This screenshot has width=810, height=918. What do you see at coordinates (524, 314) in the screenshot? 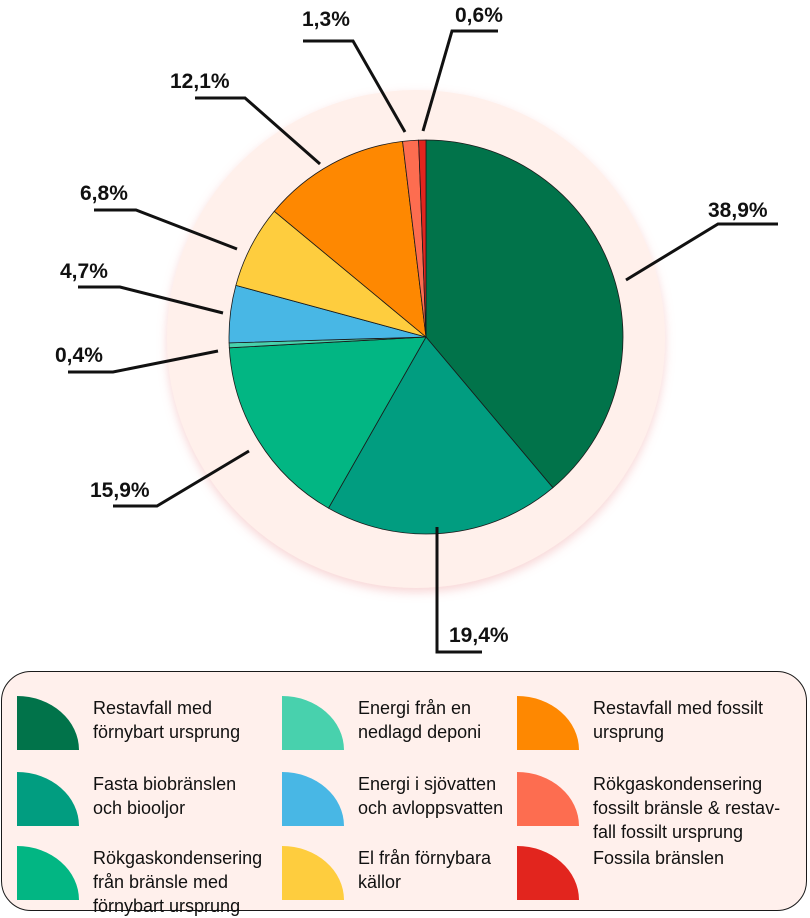
I see `slice-restavfall-fornybart` at bounding box center [524, 314].